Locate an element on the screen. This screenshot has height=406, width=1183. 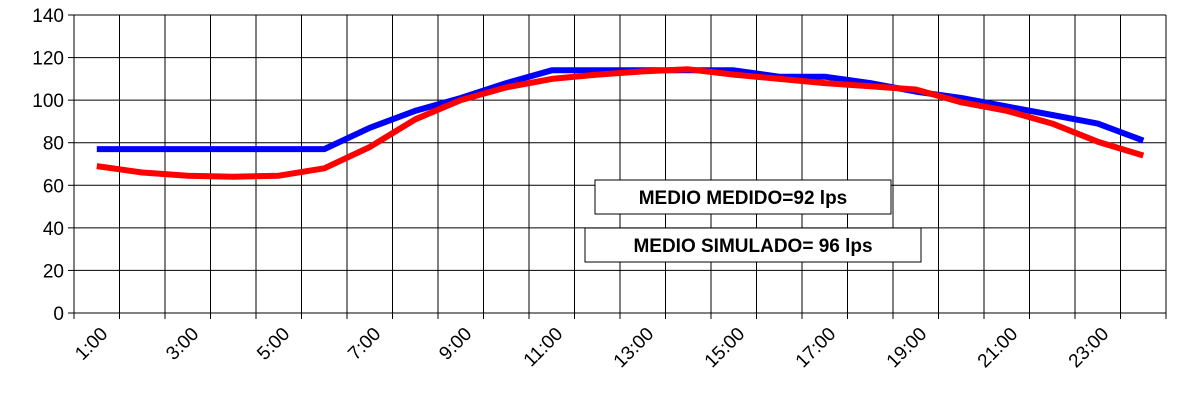
annotation-simulated-text: MEDIO SIMULADO= 96 lps is located at coordinates (752, 246).